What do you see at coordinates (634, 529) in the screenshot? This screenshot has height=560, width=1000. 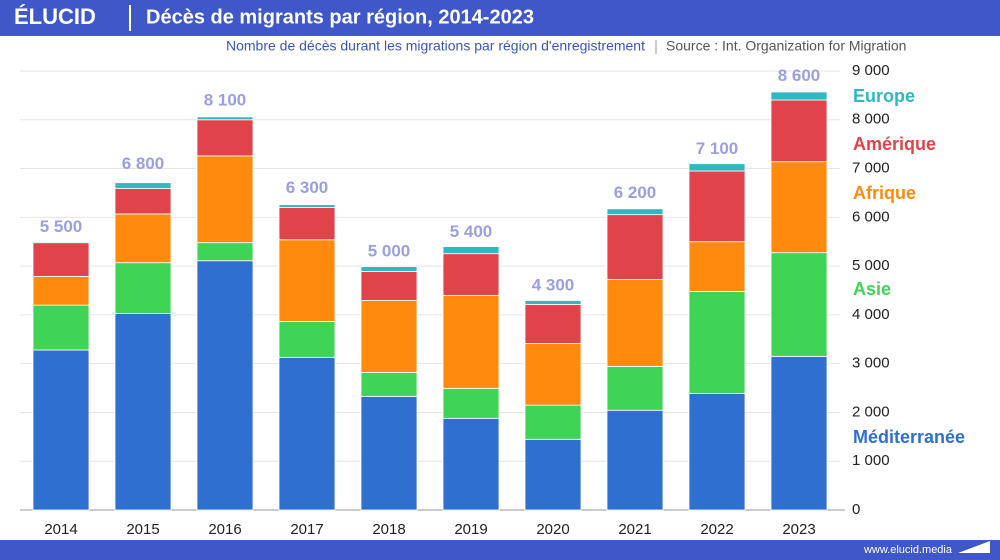 I see `x-tick-label: 2021` at bounding box center [634, 529].